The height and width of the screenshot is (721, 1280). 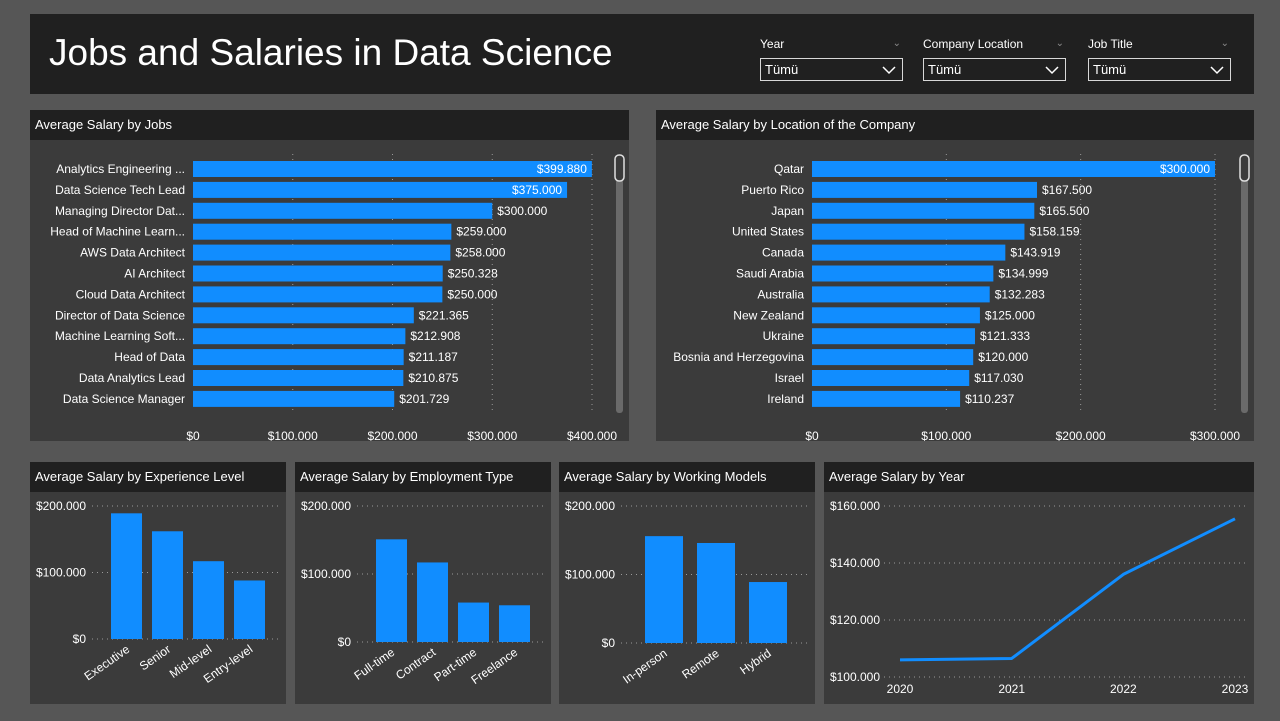 I want to click on category-label: Canada, so click(x=783, y=253).